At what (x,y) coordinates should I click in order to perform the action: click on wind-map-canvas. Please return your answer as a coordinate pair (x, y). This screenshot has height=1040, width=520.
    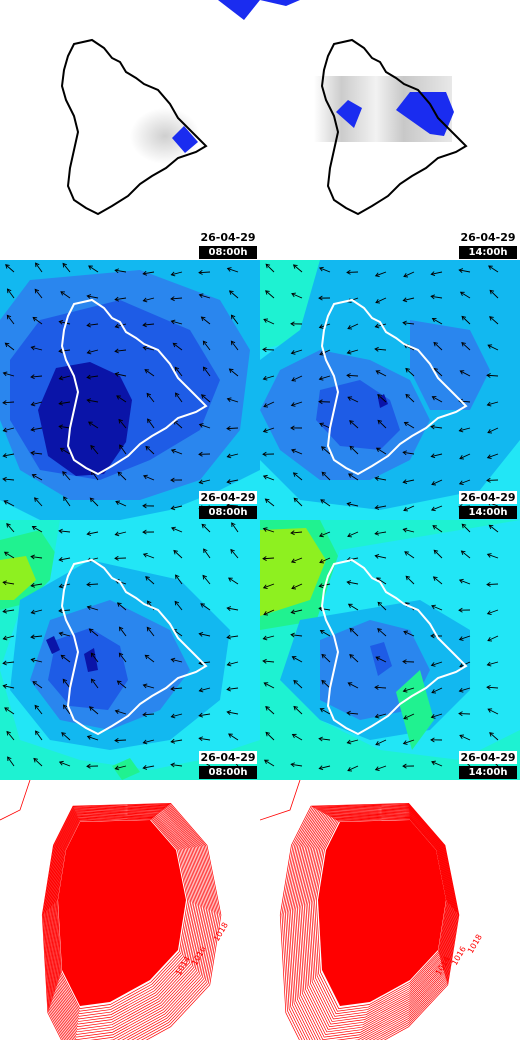
    Looking at the image, I should click on (130, 390).